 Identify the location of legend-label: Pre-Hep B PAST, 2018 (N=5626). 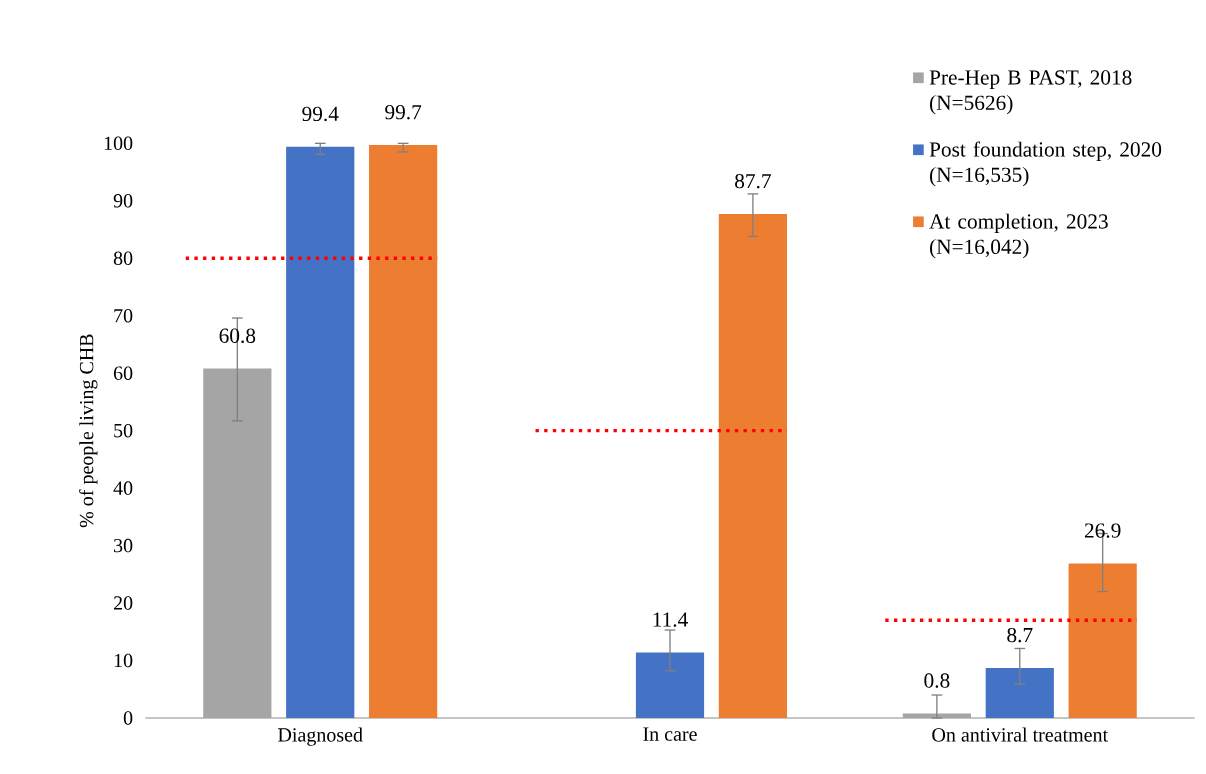
(1030, 92).